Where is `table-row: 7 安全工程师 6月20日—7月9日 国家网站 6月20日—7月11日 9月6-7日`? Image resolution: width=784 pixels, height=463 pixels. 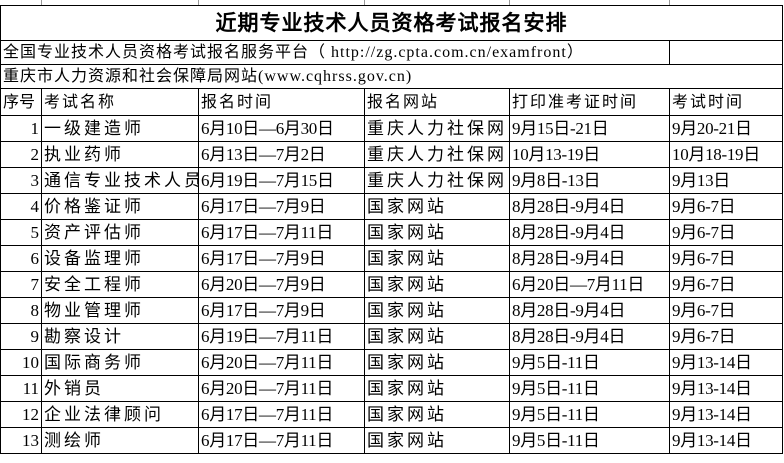
table-row: 7 安全工程师 6月20日—7月9日 国家网站 6月20日—7月11日 9月6-7日 is located at coordinates (391, 284).